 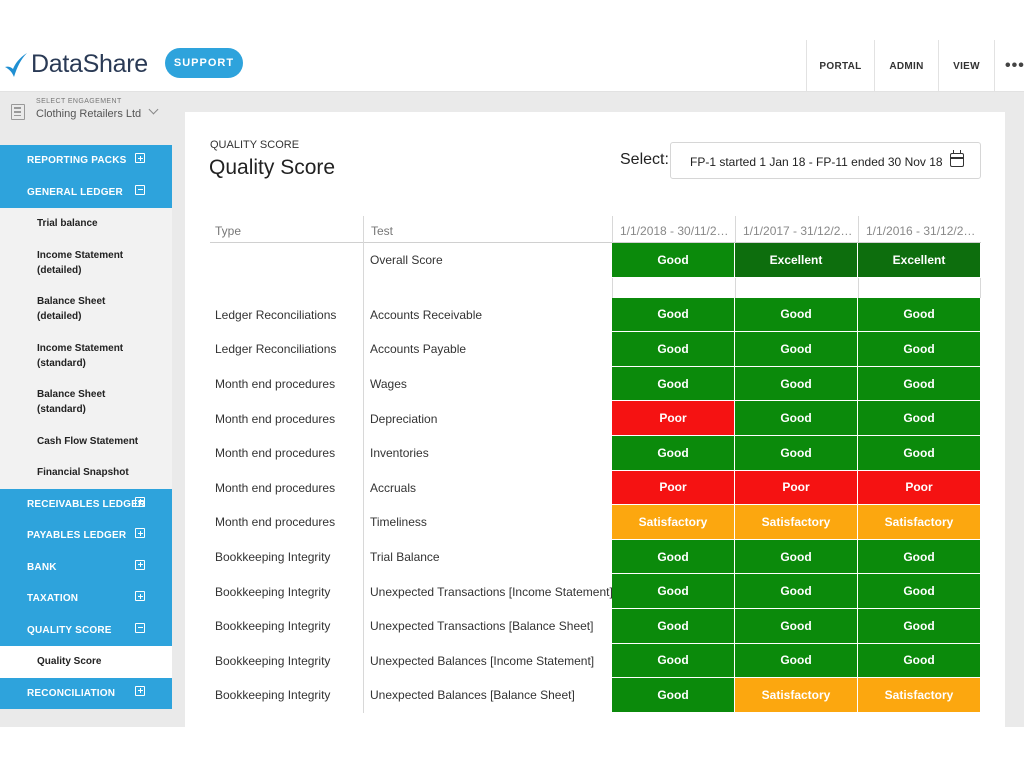 I want to click on sidebar-item-income-statement-detailed: Income Statement (detailed), so click(x=86, y=262).